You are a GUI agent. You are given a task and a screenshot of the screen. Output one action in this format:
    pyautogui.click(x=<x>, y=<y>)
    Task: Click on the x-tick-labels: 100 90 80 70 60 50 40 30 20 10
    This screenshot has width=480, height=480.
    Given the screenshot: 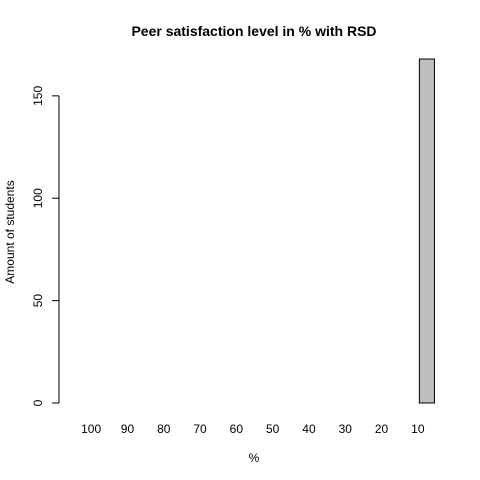 What is the action you would take?
    pyautogui.click(x=253, y=429)
    